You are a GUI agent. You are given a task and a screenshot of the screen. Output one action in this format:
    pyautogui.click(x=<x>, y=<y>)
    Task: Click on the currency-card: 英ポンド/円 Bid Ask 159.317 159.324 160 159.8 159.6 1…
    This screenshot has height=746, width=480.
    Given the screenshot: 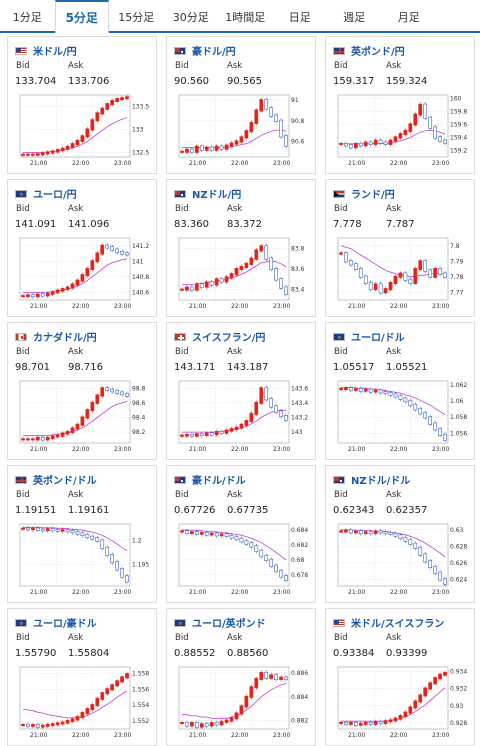 What is the action you would take?
    pyautogui.click(x=400, y=105)
    